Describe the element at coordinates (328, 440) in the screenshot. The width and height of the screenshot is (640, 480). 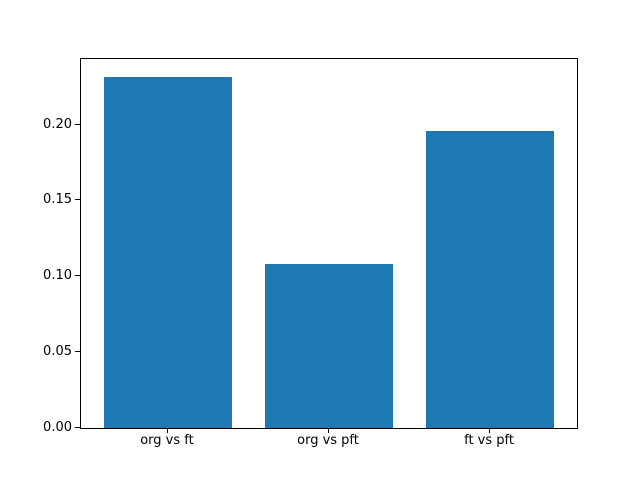
I see `x-tick-label: org vs pft` at that location.